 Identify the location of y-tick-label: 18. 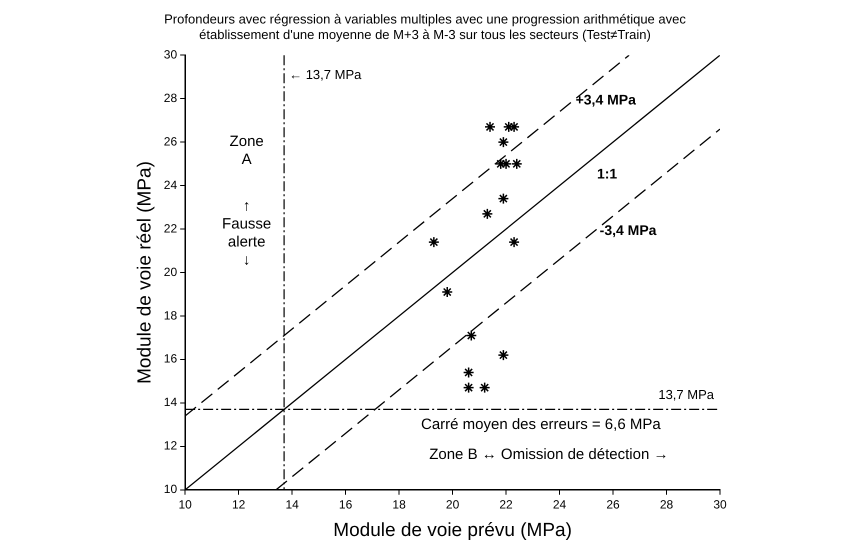
(171, 315).